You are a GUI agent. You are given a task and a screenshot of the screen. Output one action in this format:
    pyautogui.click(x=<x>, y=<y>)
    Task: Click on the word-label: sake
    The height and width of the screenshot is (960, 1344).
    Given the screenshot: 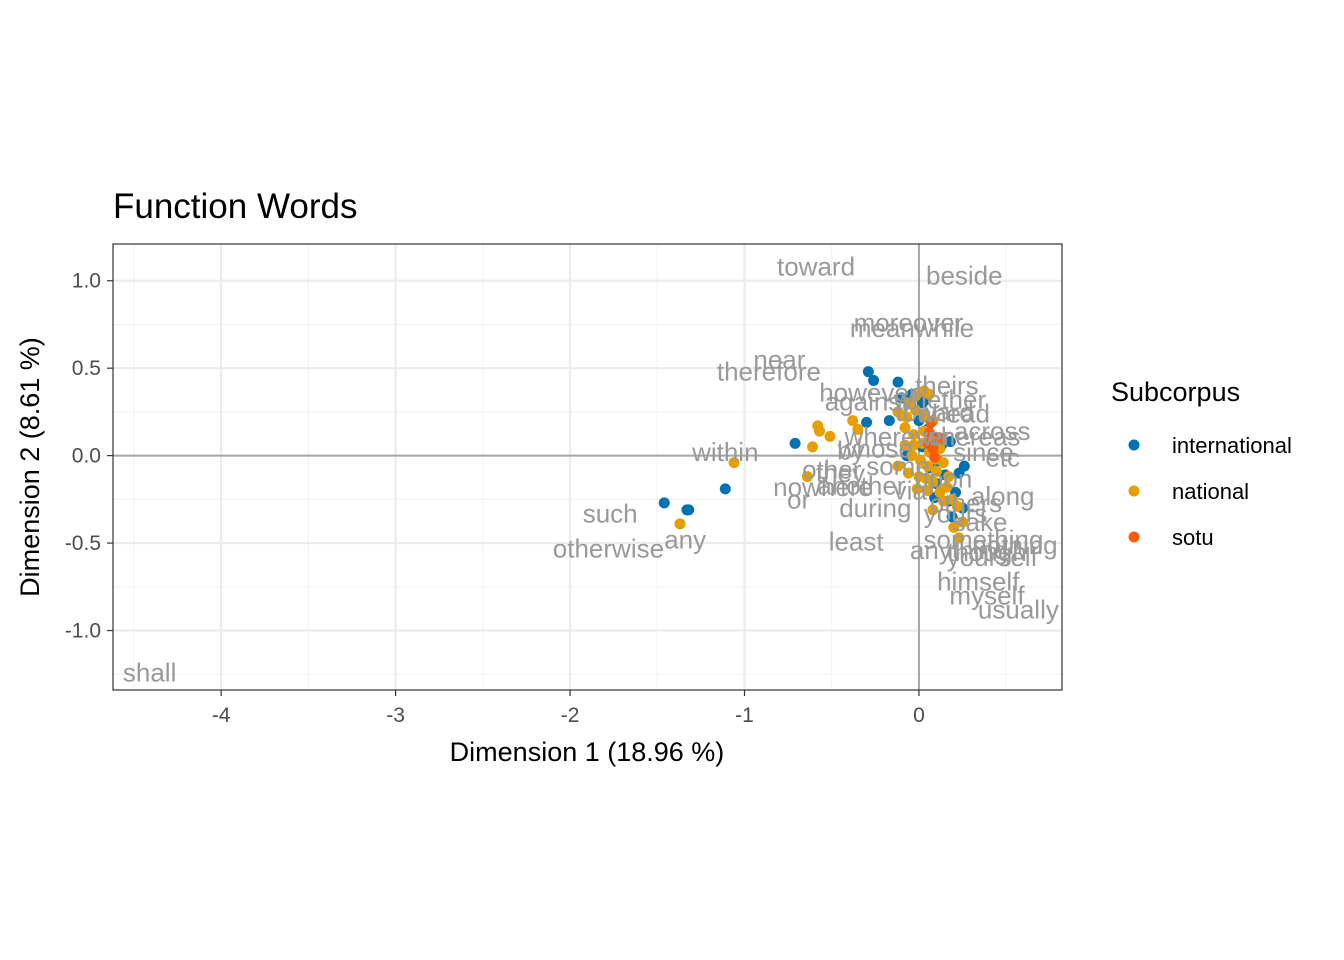 What is the action you would take?
    pyautogui.click(x=980, y=522)
    